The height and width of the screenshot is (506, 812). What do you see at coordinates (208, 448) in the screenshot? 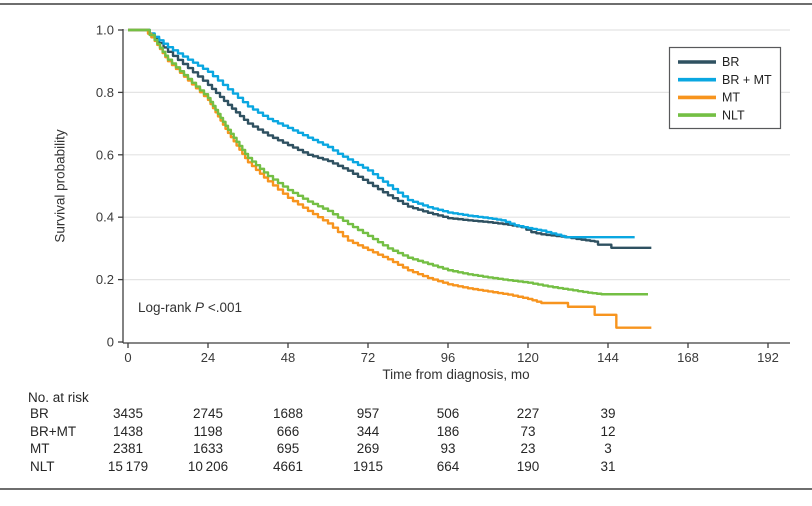
I see `risk-count: 1633` at bounding box center [208, 448].